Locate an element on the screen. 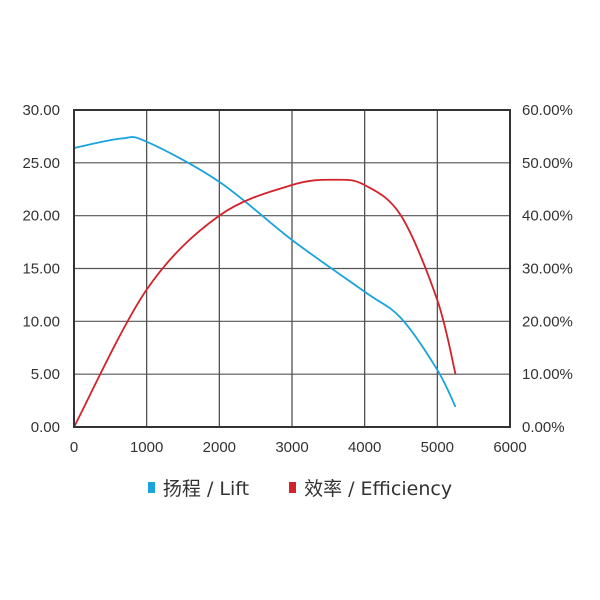  legend-label-efficiency: 效率 / Efficiency is located at coordinates (378, 489).